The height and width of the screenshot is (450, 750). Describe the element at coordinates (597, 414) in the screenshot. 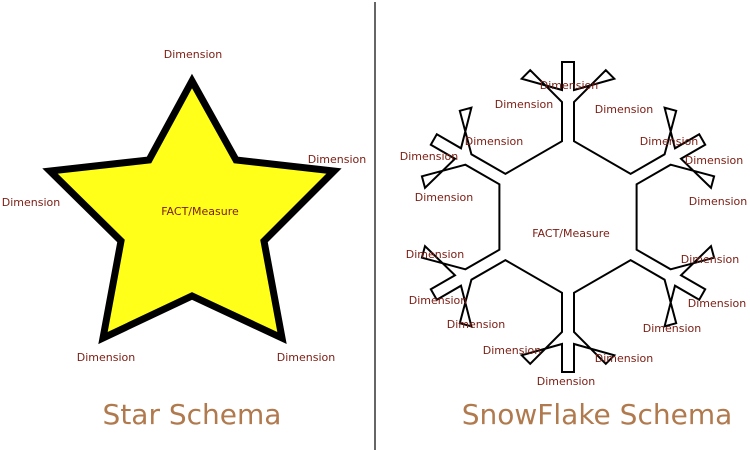

I see `snowflake-schema-caption: SnowFlake Schema` at that location.